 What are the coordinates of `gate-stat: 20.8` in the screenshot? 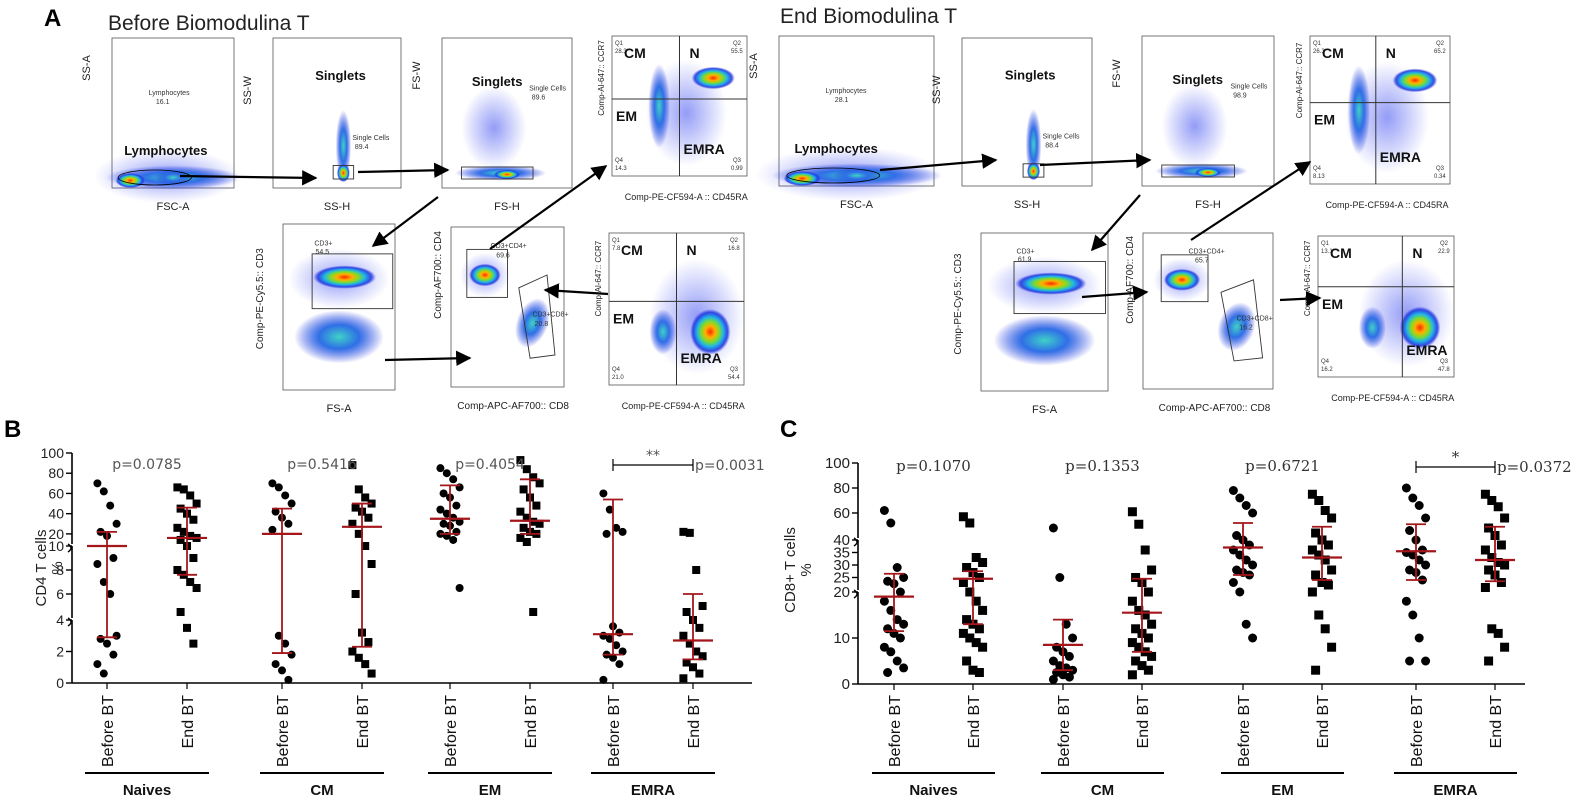 It's located at (542, 324).